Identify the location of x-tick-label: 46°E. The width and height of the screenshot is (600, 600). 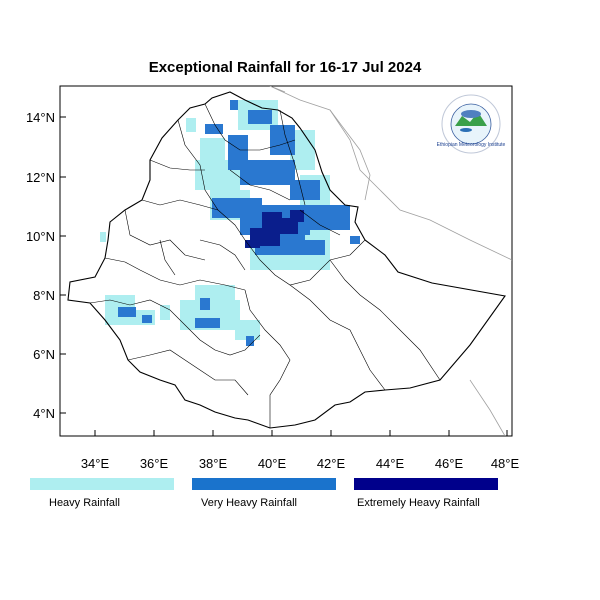
(449, 463).